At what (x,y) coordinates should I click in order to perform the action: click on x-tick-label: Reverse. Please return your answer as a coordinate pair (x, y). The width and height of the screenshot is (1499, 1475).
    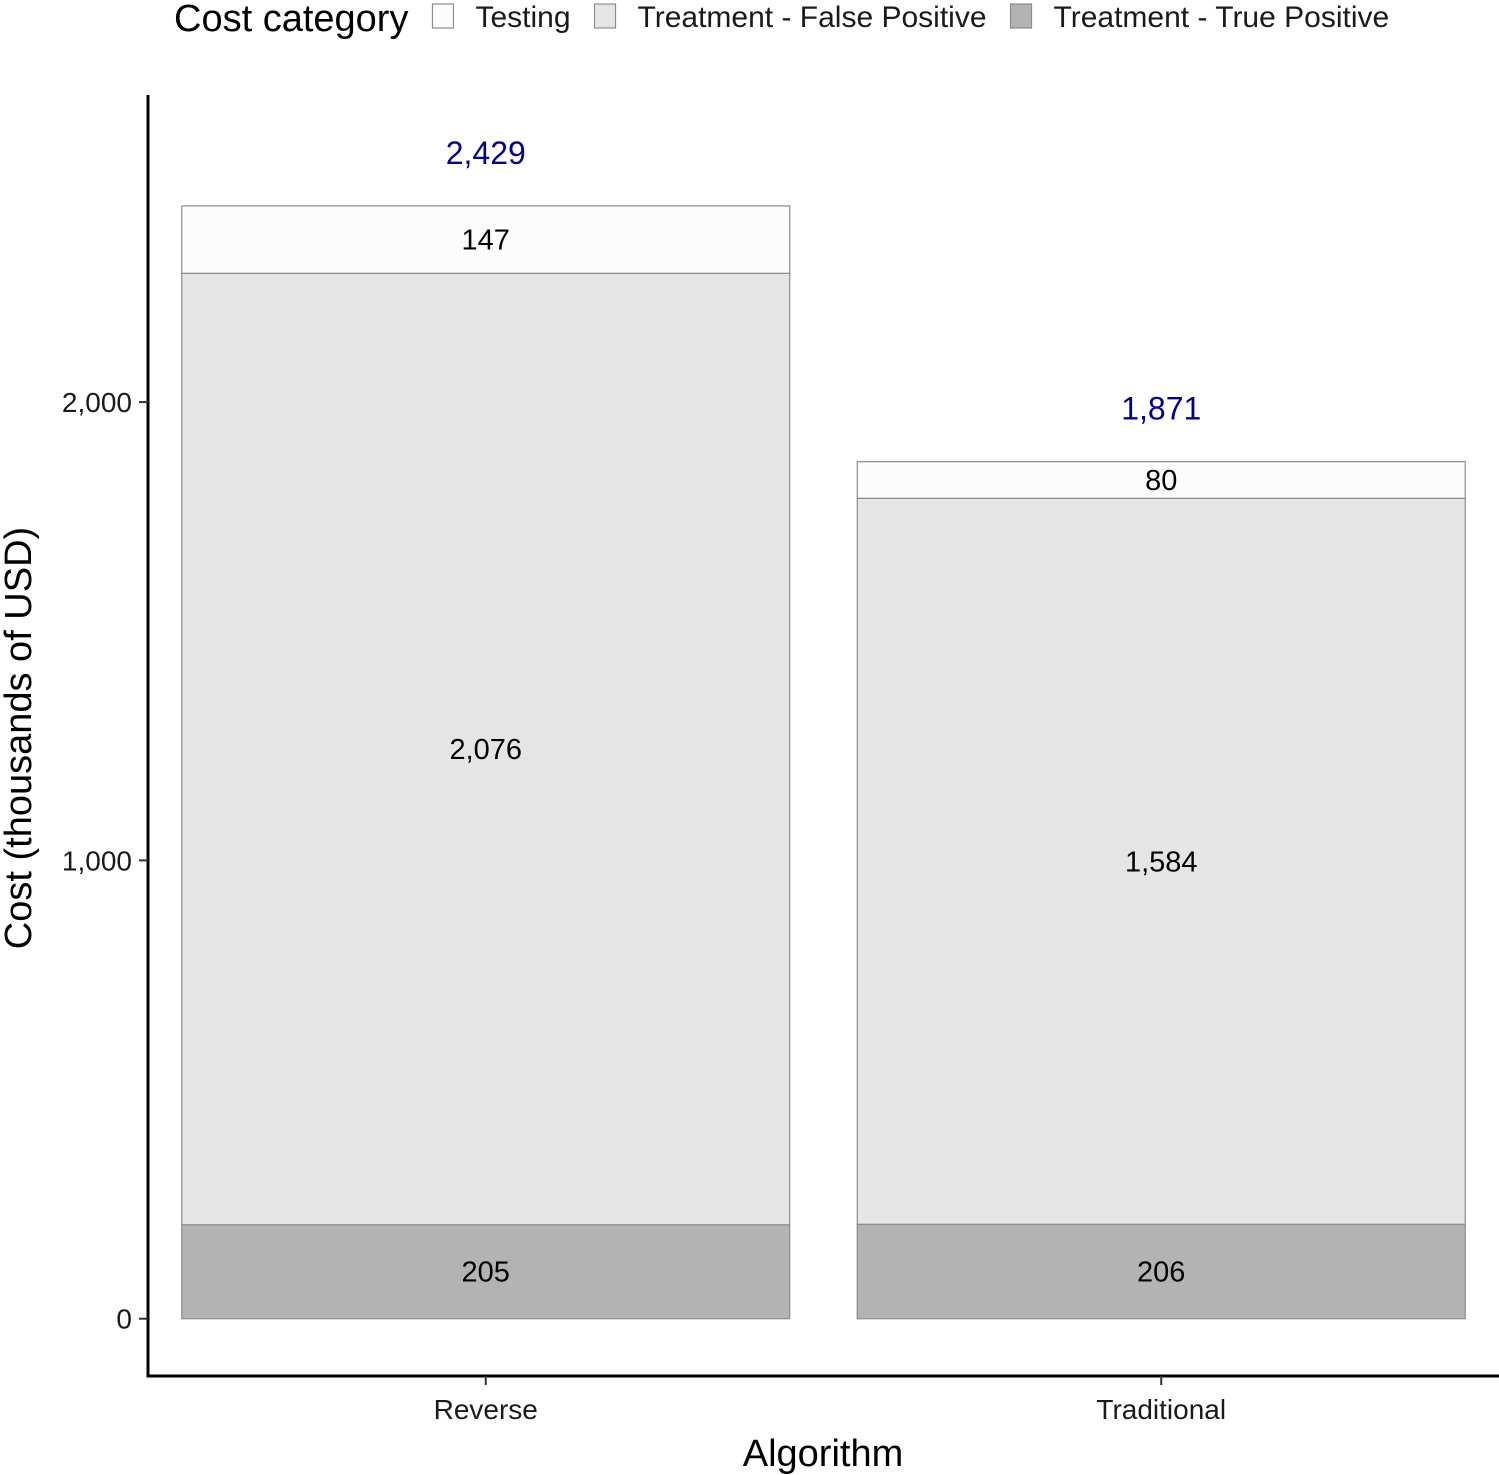
    Looking at the image, I should click on (486, 1409).